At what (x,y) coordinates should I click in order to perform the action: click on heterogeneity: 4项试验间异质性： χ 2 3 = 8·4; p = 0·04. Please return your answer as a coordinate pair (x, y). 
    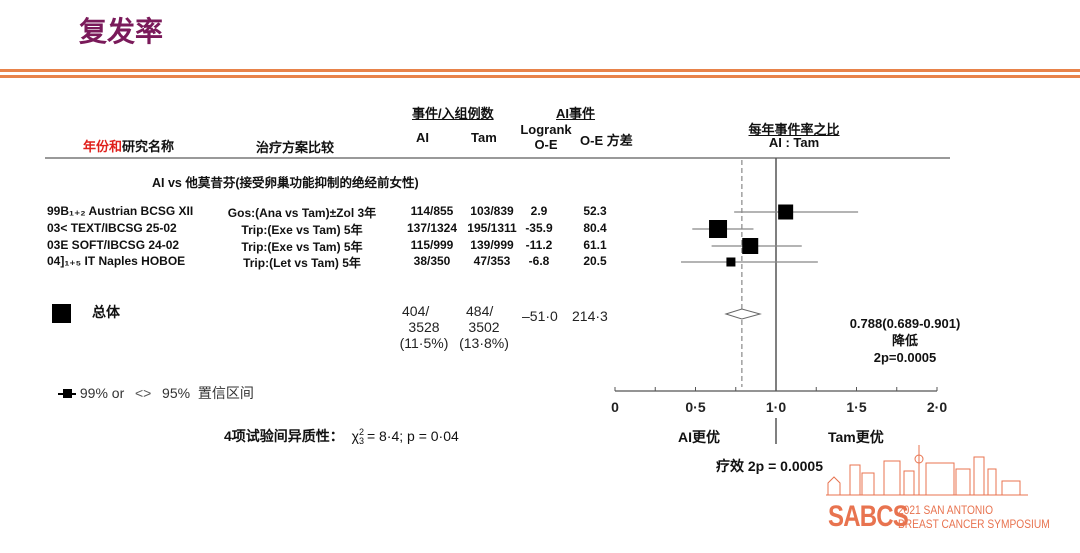
    Looking at the image, I should click on (341, 436).